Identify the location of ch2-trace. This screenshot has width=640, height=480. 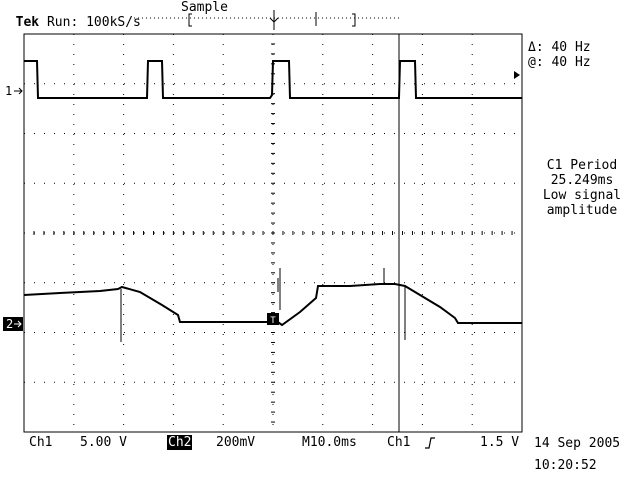
(272, 305).